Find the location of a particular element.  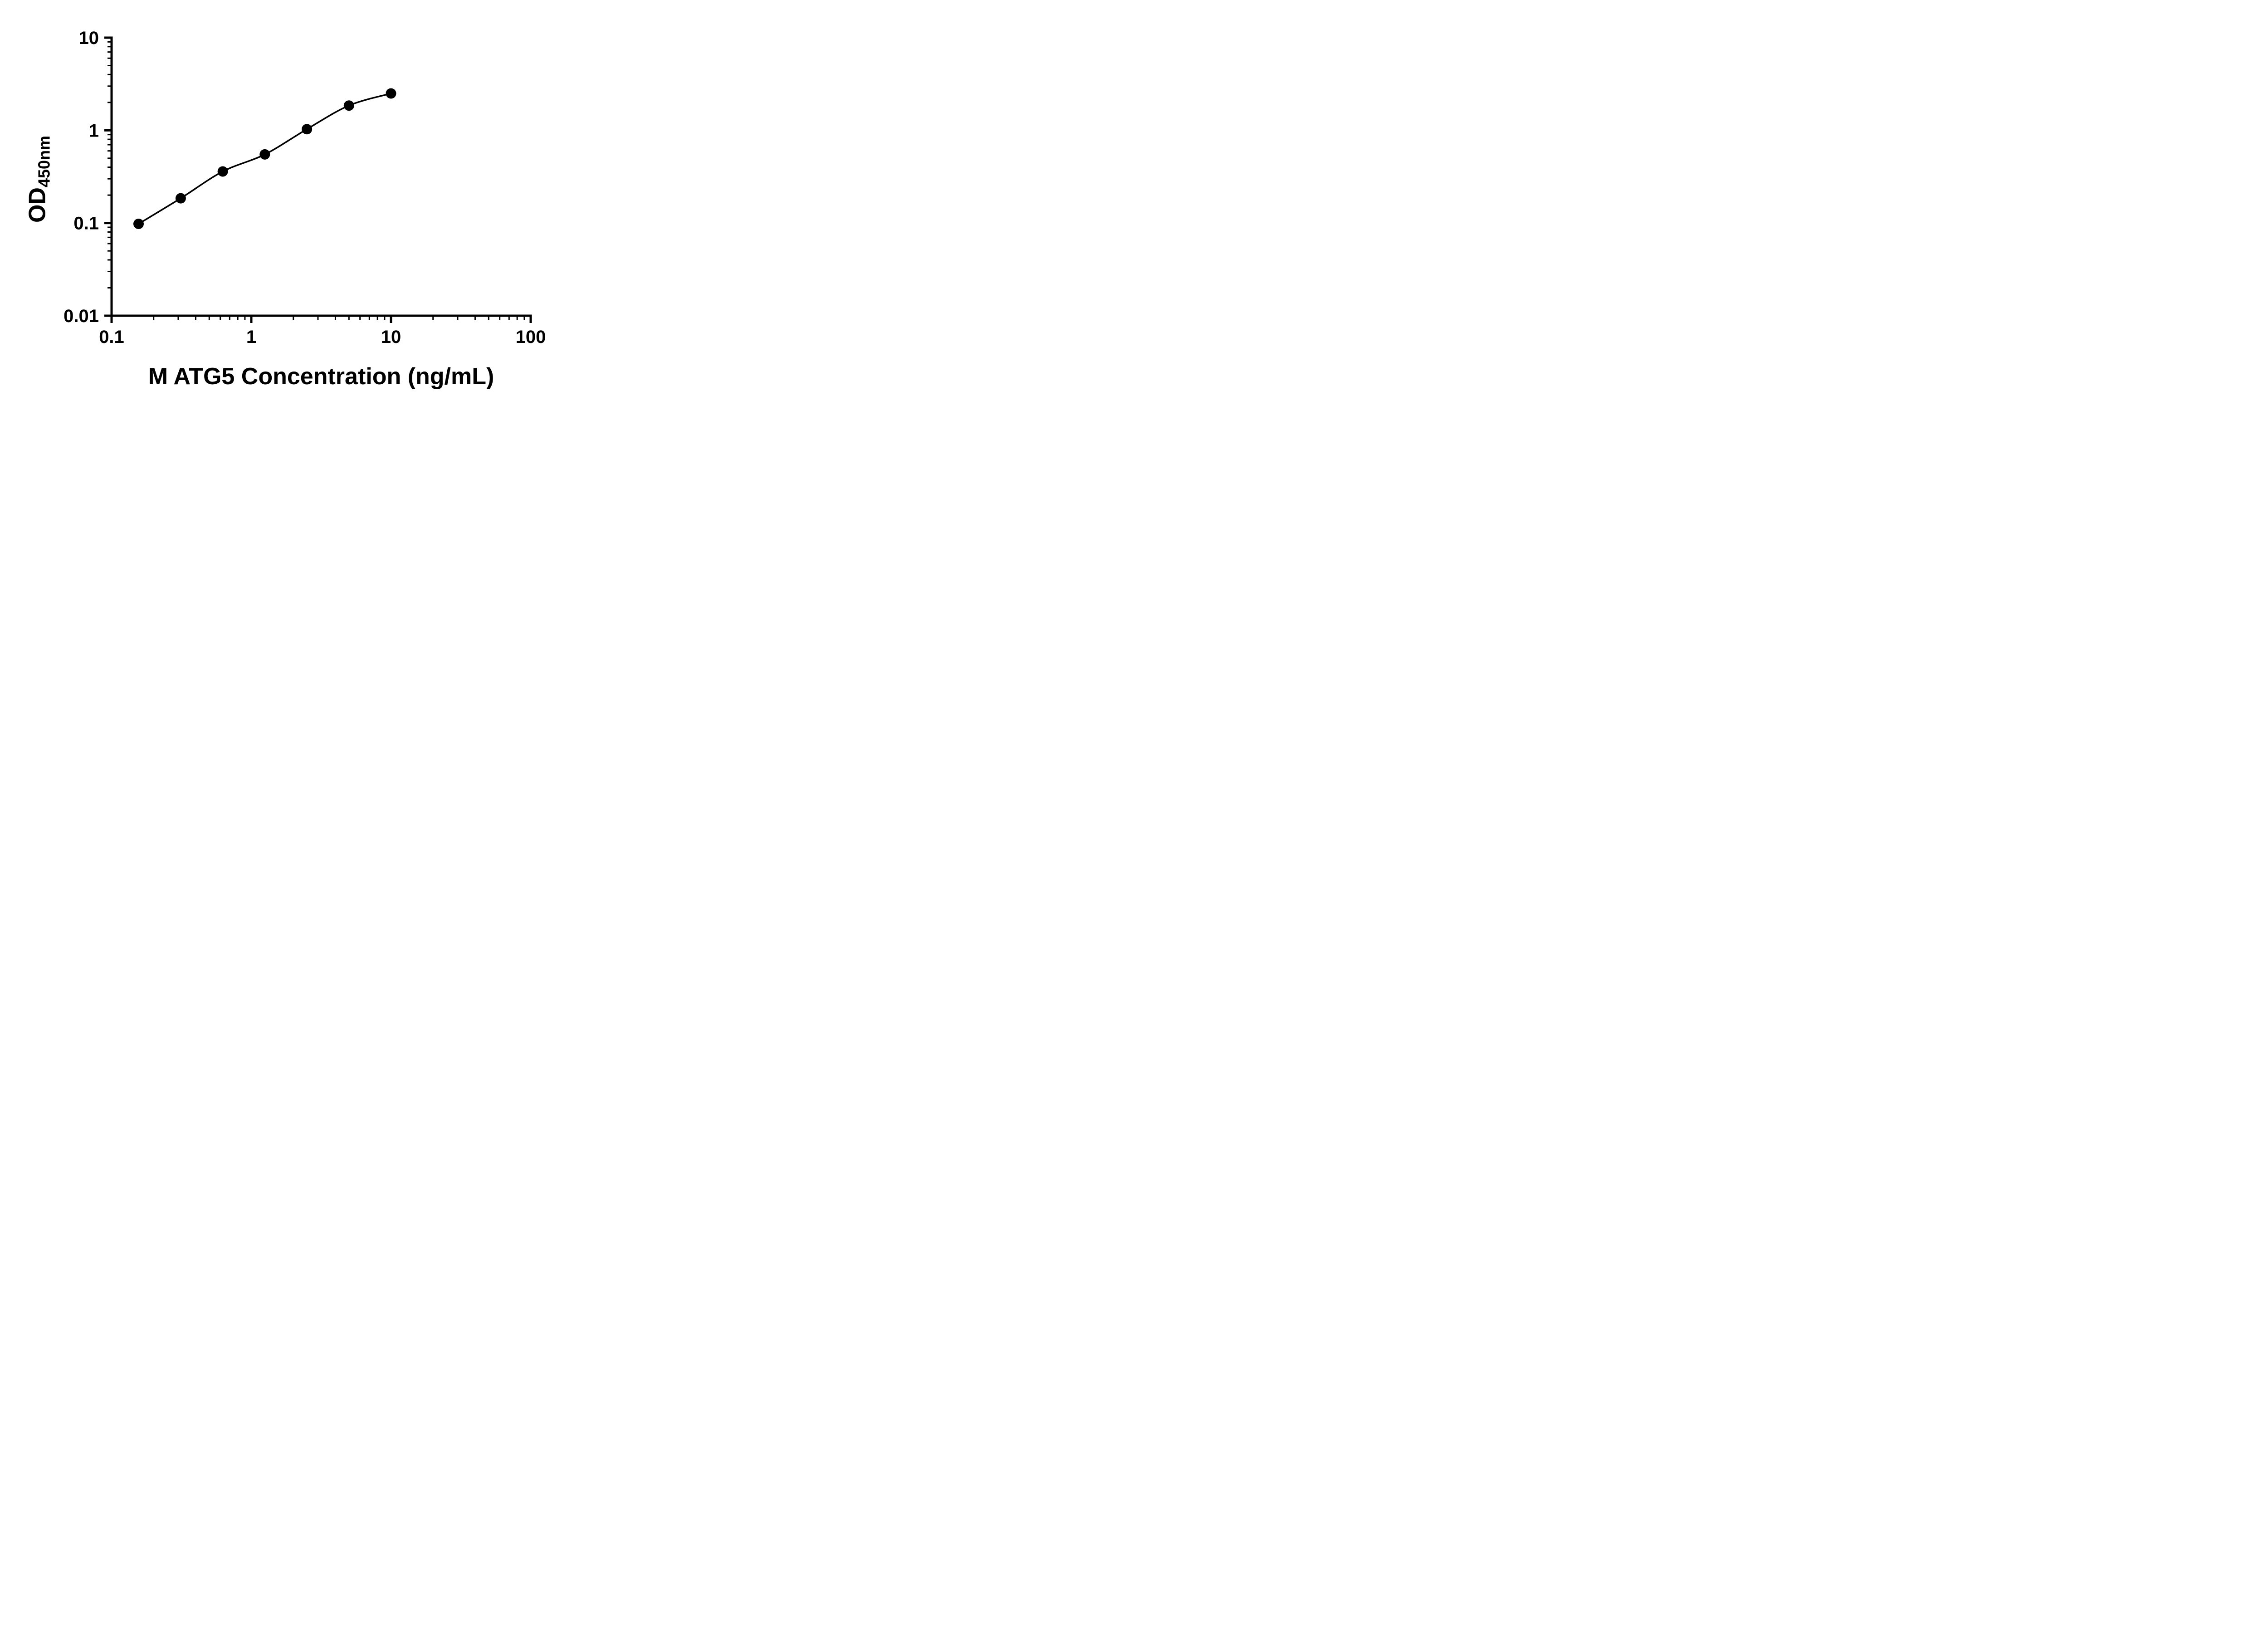

y-tick-labels: 0.01 0.1 1 10 is located at coordinates (82, 177).